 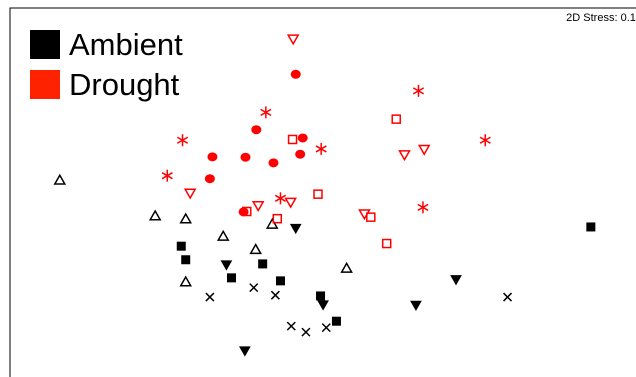 What do you see at coordinates (124, 84) in the screenshot?
I see `legend-label-drought: Drought` at bounding box center [124, 84].